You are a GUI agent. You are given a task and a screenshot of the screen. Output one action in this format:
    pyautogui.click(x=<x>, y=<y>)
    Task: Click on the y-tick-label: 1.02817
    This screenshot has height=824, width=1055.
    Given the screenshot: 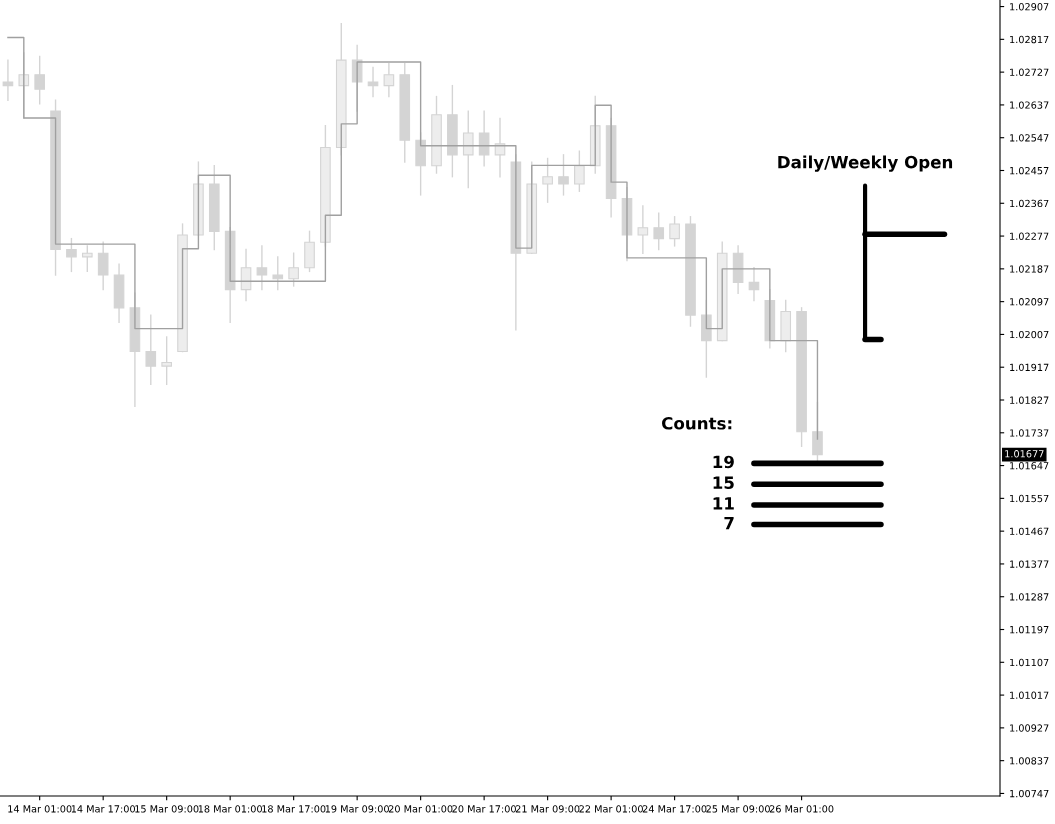 What is the action you would take?
    pyautogui.click(x=1029, y=39)
    